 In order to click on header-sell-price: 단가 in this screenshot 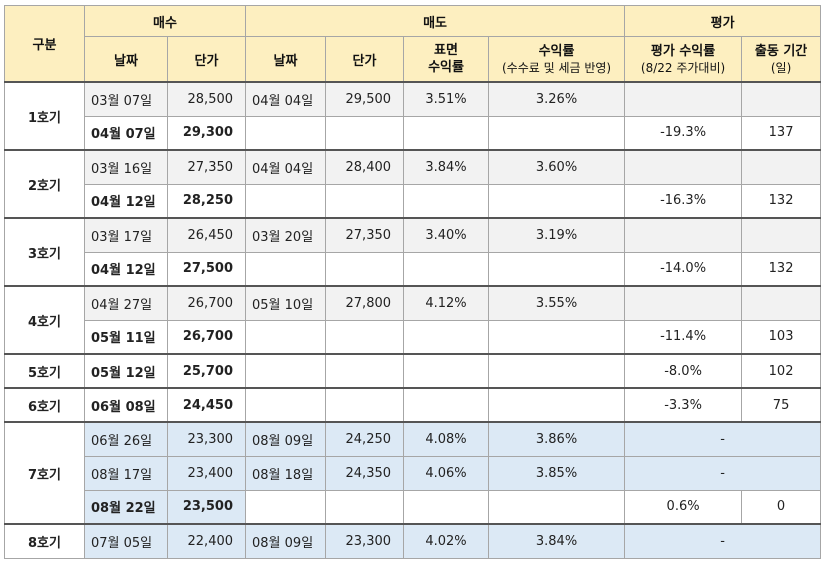, I will do `click(365, 59)`.